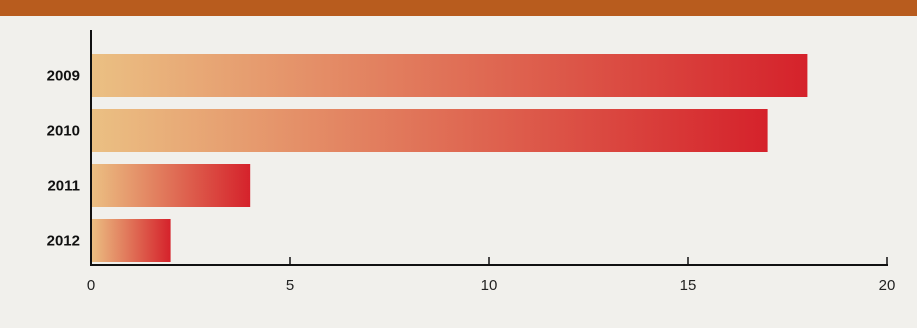  I want to click on category-label-2012: 2012, so click(63, 241).